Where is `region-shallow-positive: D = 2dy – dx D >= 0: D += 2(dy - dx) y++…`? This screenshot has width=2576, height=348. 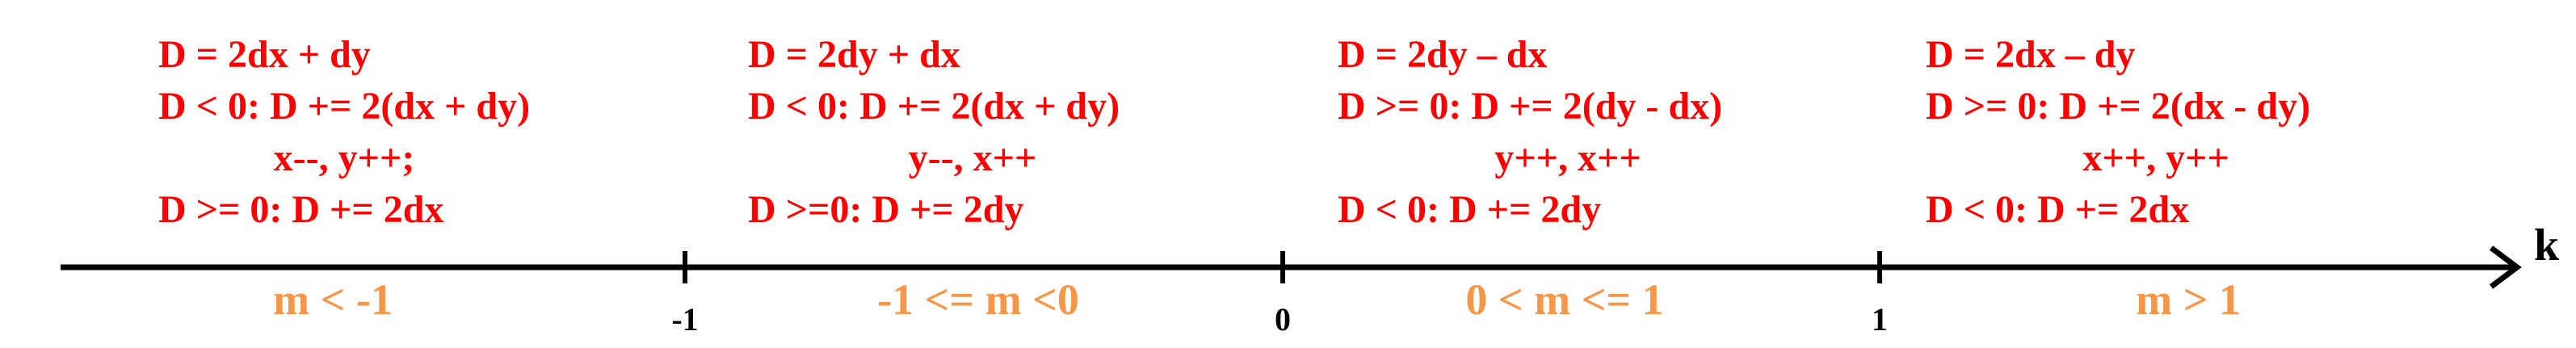
region-shallow-positive: D = 2dy – dx D >= 0: D += 2(dy - dx) y++… is located at coordinates (1629, 132).